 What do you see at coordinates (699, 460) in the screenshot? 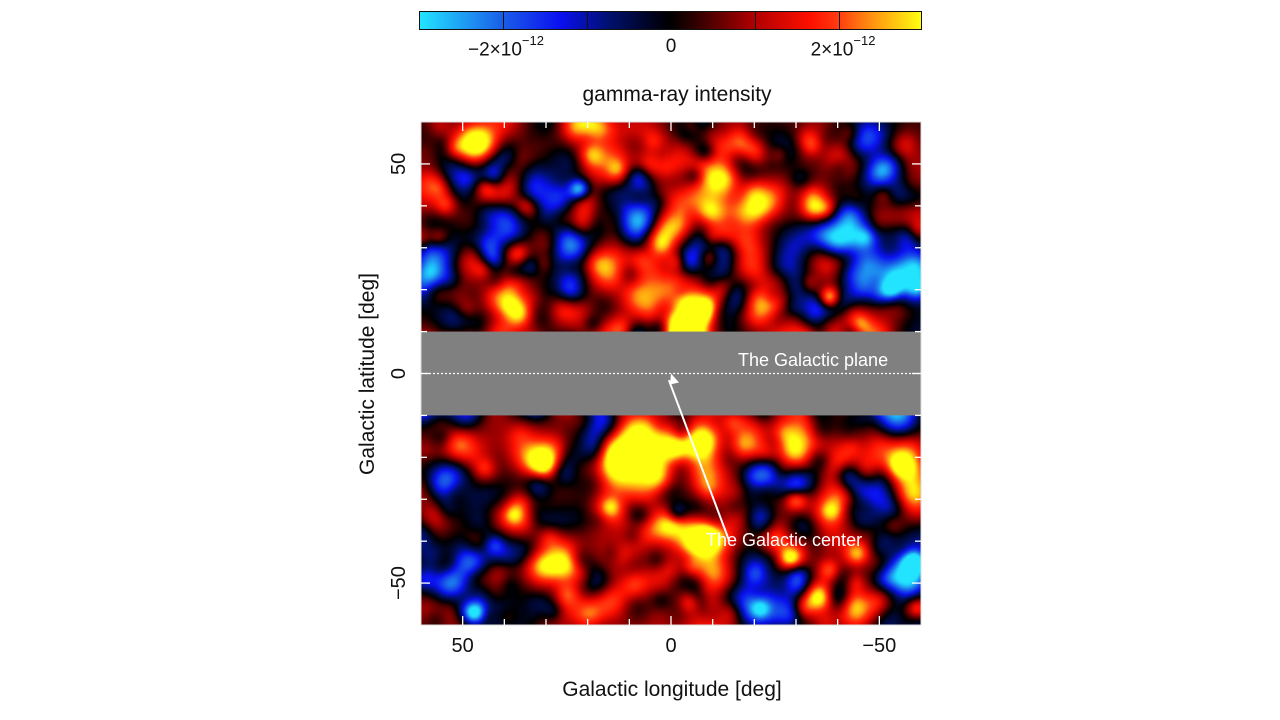
I see `galactic-center-arrow` at bounding box center [699, 460].